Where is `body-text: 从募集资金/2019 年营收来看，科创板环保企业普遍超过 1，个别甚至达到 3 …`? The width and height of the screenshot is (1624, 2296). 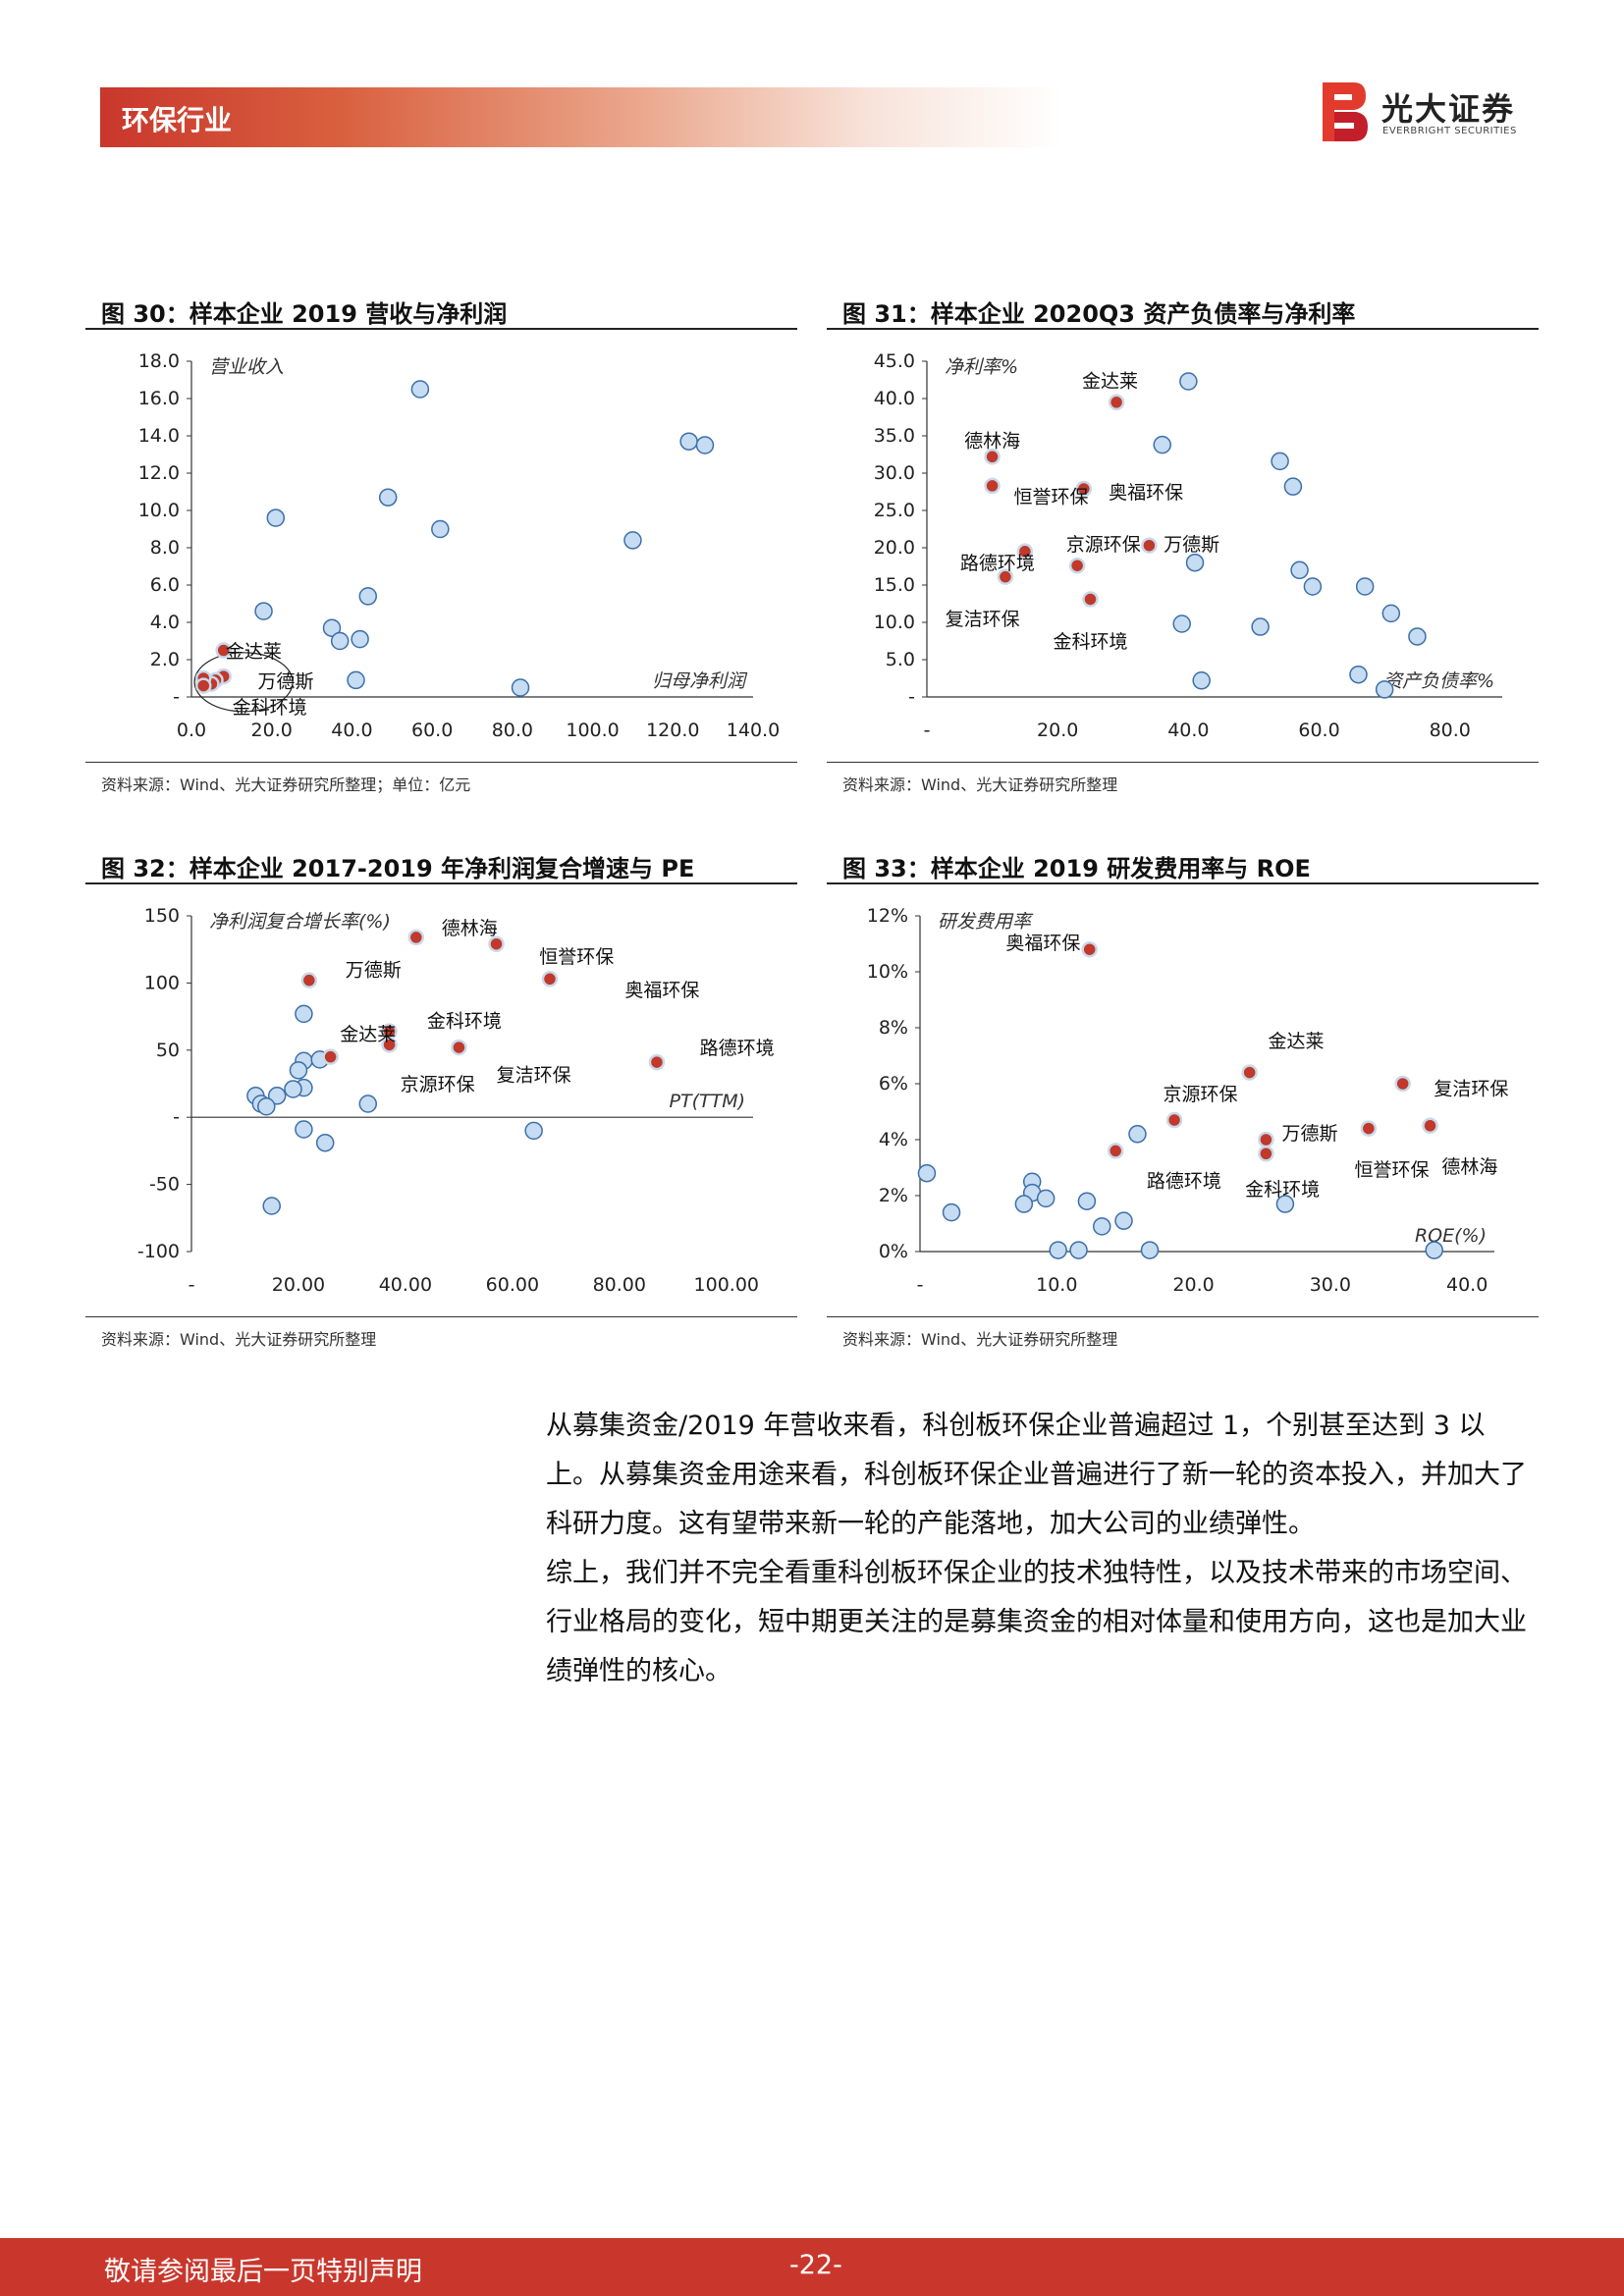
body-text: 从募集资金/2019 年营收来看，科创板环保企业普遍超过 1，个别甚至达到 3 … is located at coordinates (1037, 1549).